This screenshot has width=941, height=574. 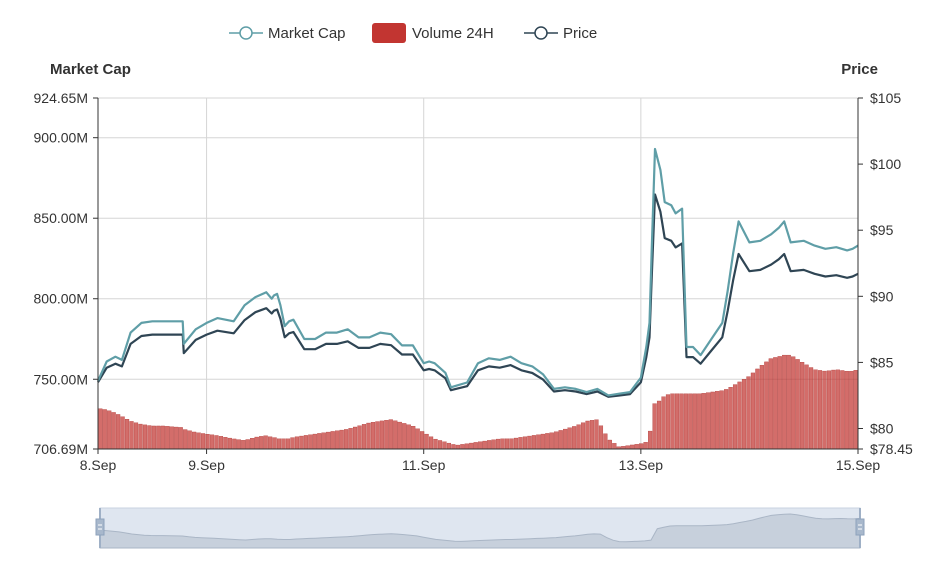 I want to click on filled-rect-icon, so click(x=389, y=33).